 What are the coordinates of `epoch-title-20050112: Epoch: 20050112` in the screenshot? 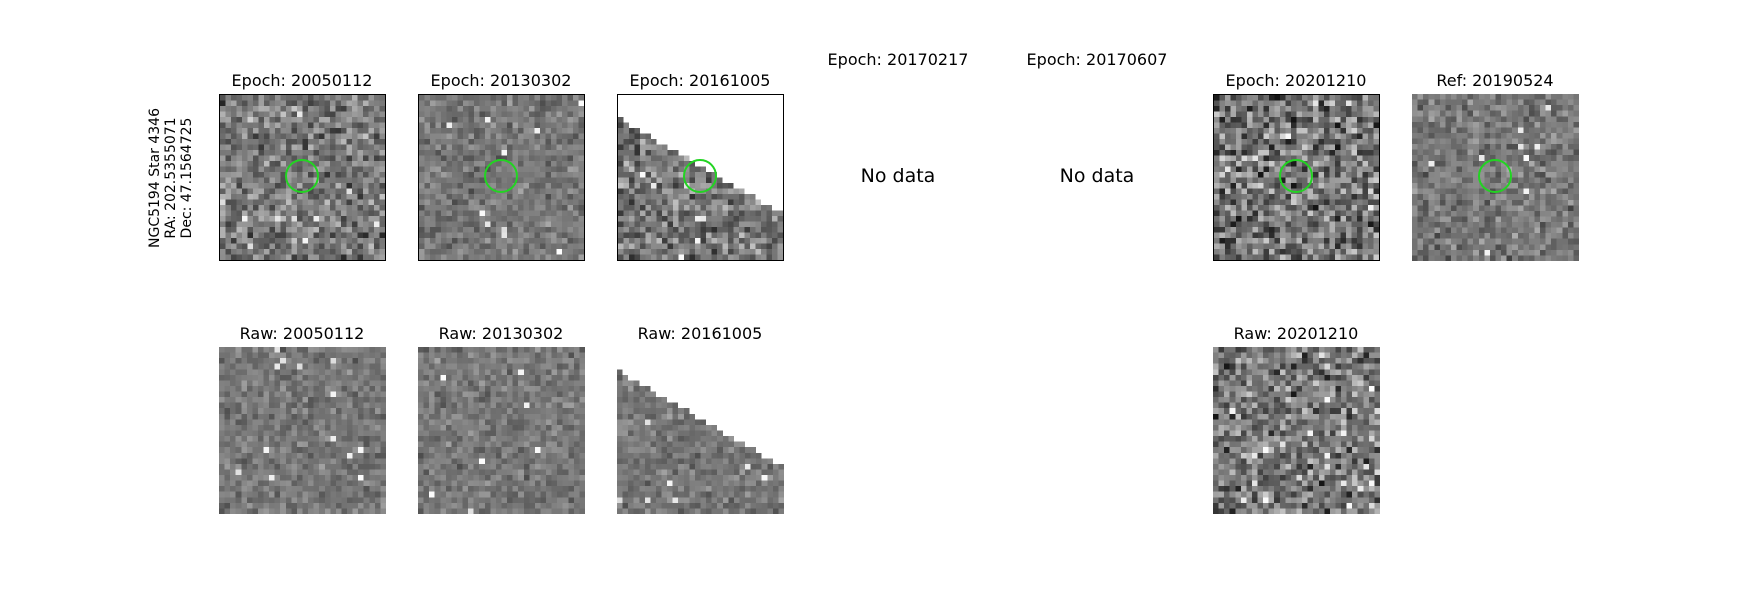 It's located at (302, 80).